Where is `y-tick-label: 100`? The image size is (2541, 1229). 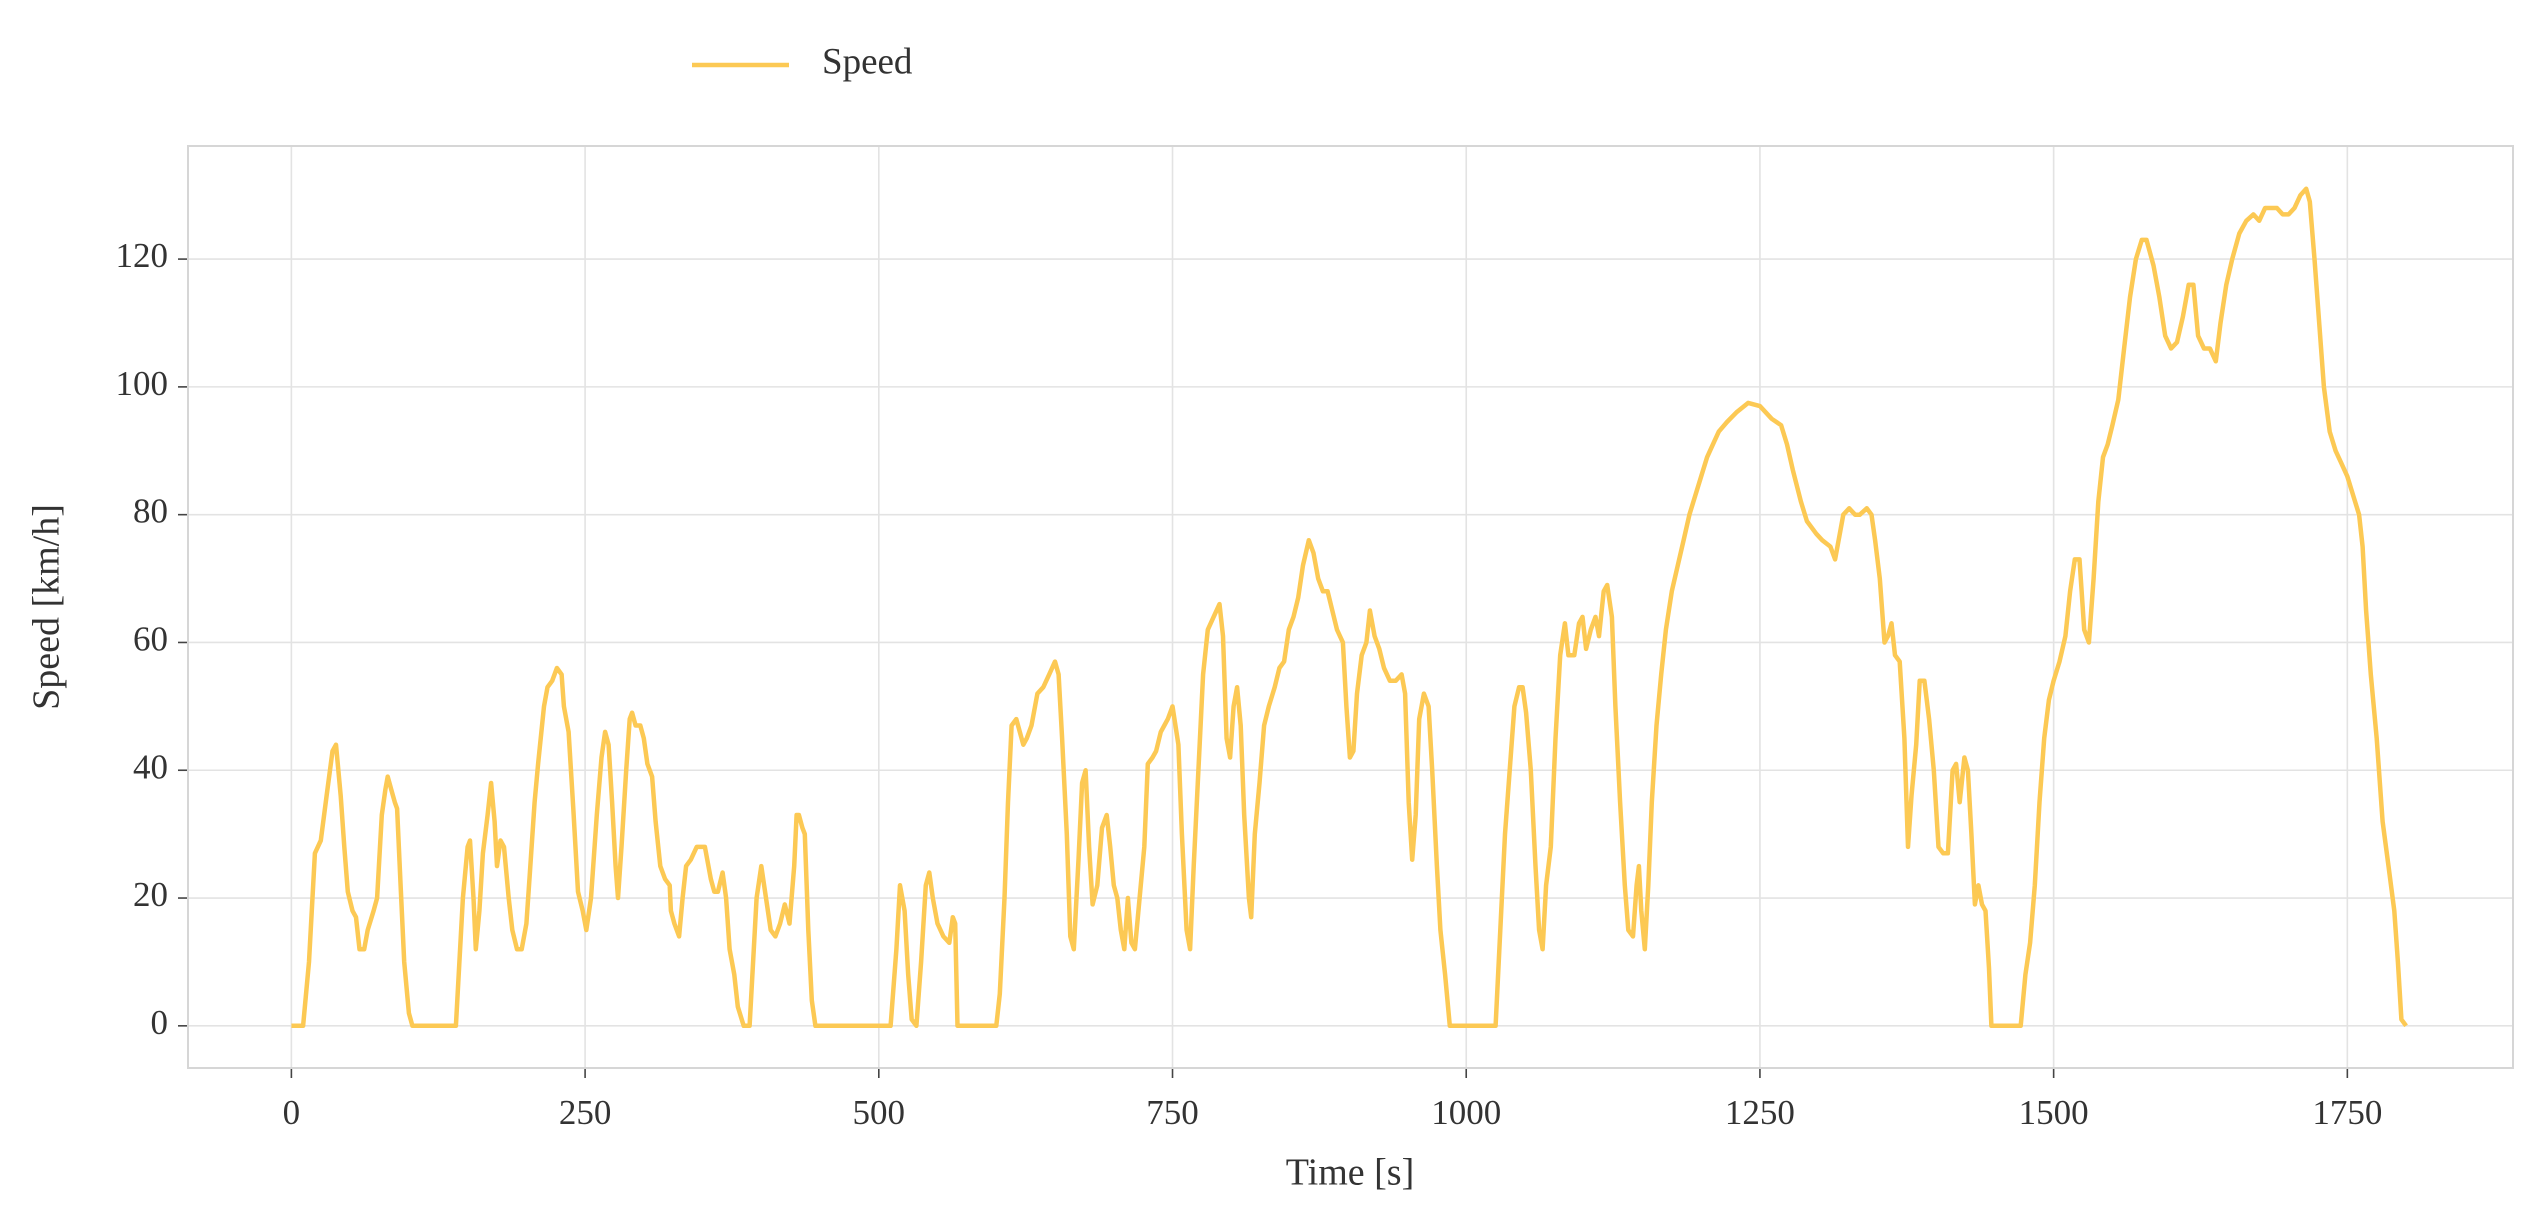
y-tick-label: 100 is located at coordinates (142, 383).